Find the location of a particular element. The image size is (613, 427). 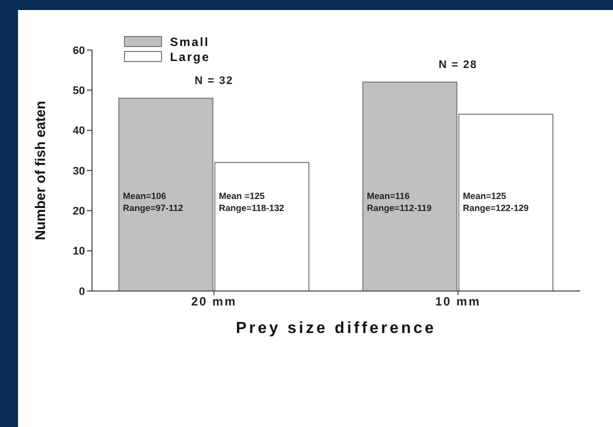

y-tick-label: 50 is located at coordinates (78, 91).